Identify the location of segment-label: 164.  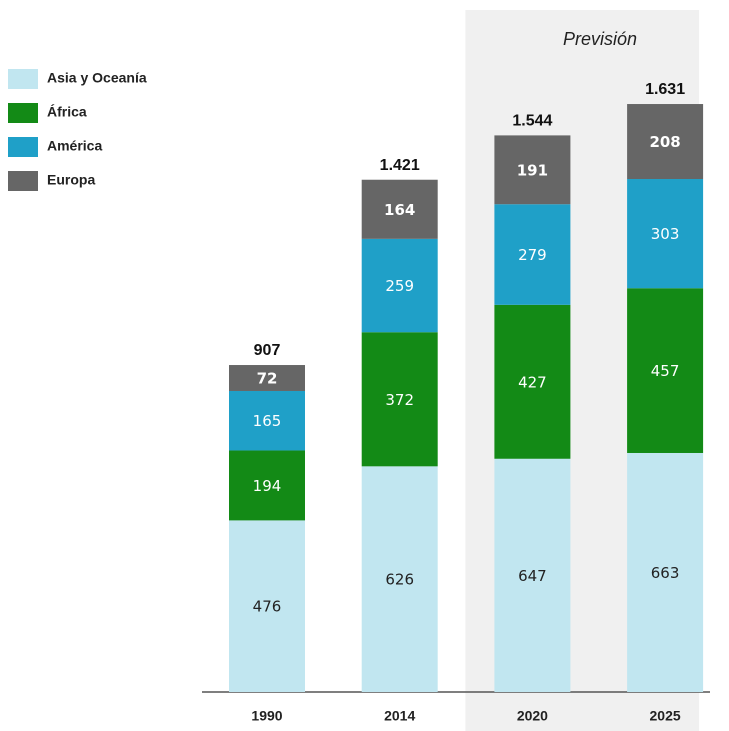
(399, 210).